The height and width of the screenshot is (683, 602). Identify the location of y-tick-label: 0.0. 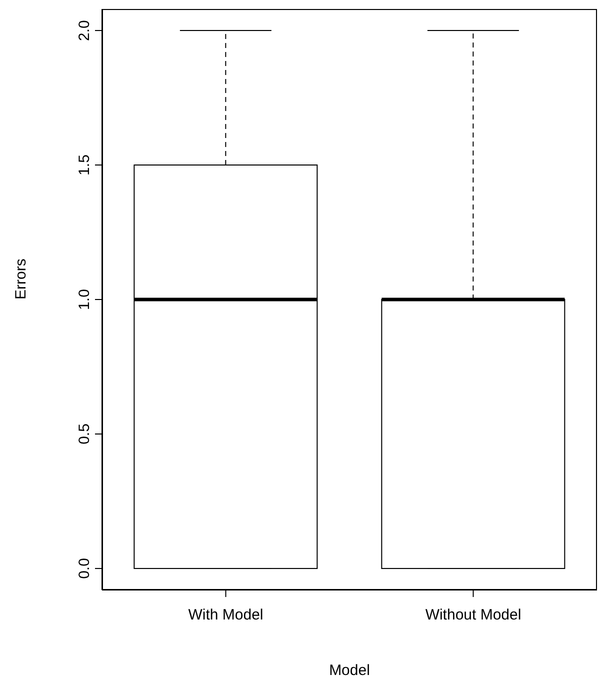
(84, 568).